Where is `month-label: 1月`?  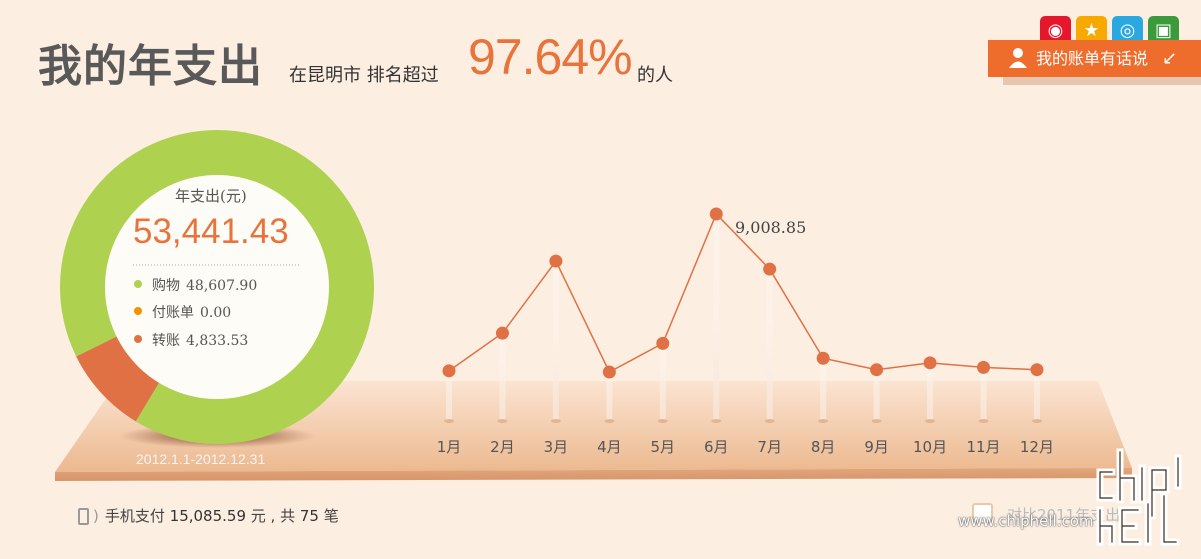 month-label: 1月 is located at coordinates (449, 447).